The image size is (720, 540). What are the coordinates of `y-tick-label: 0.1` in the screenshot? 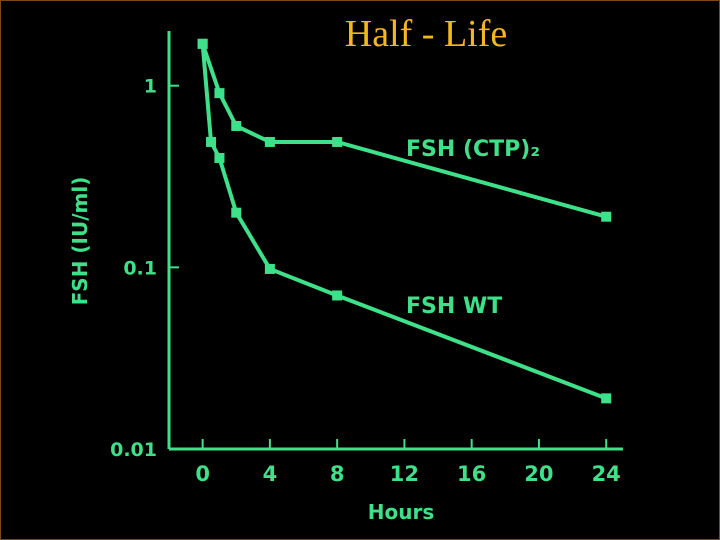 It's located at (140, 268).